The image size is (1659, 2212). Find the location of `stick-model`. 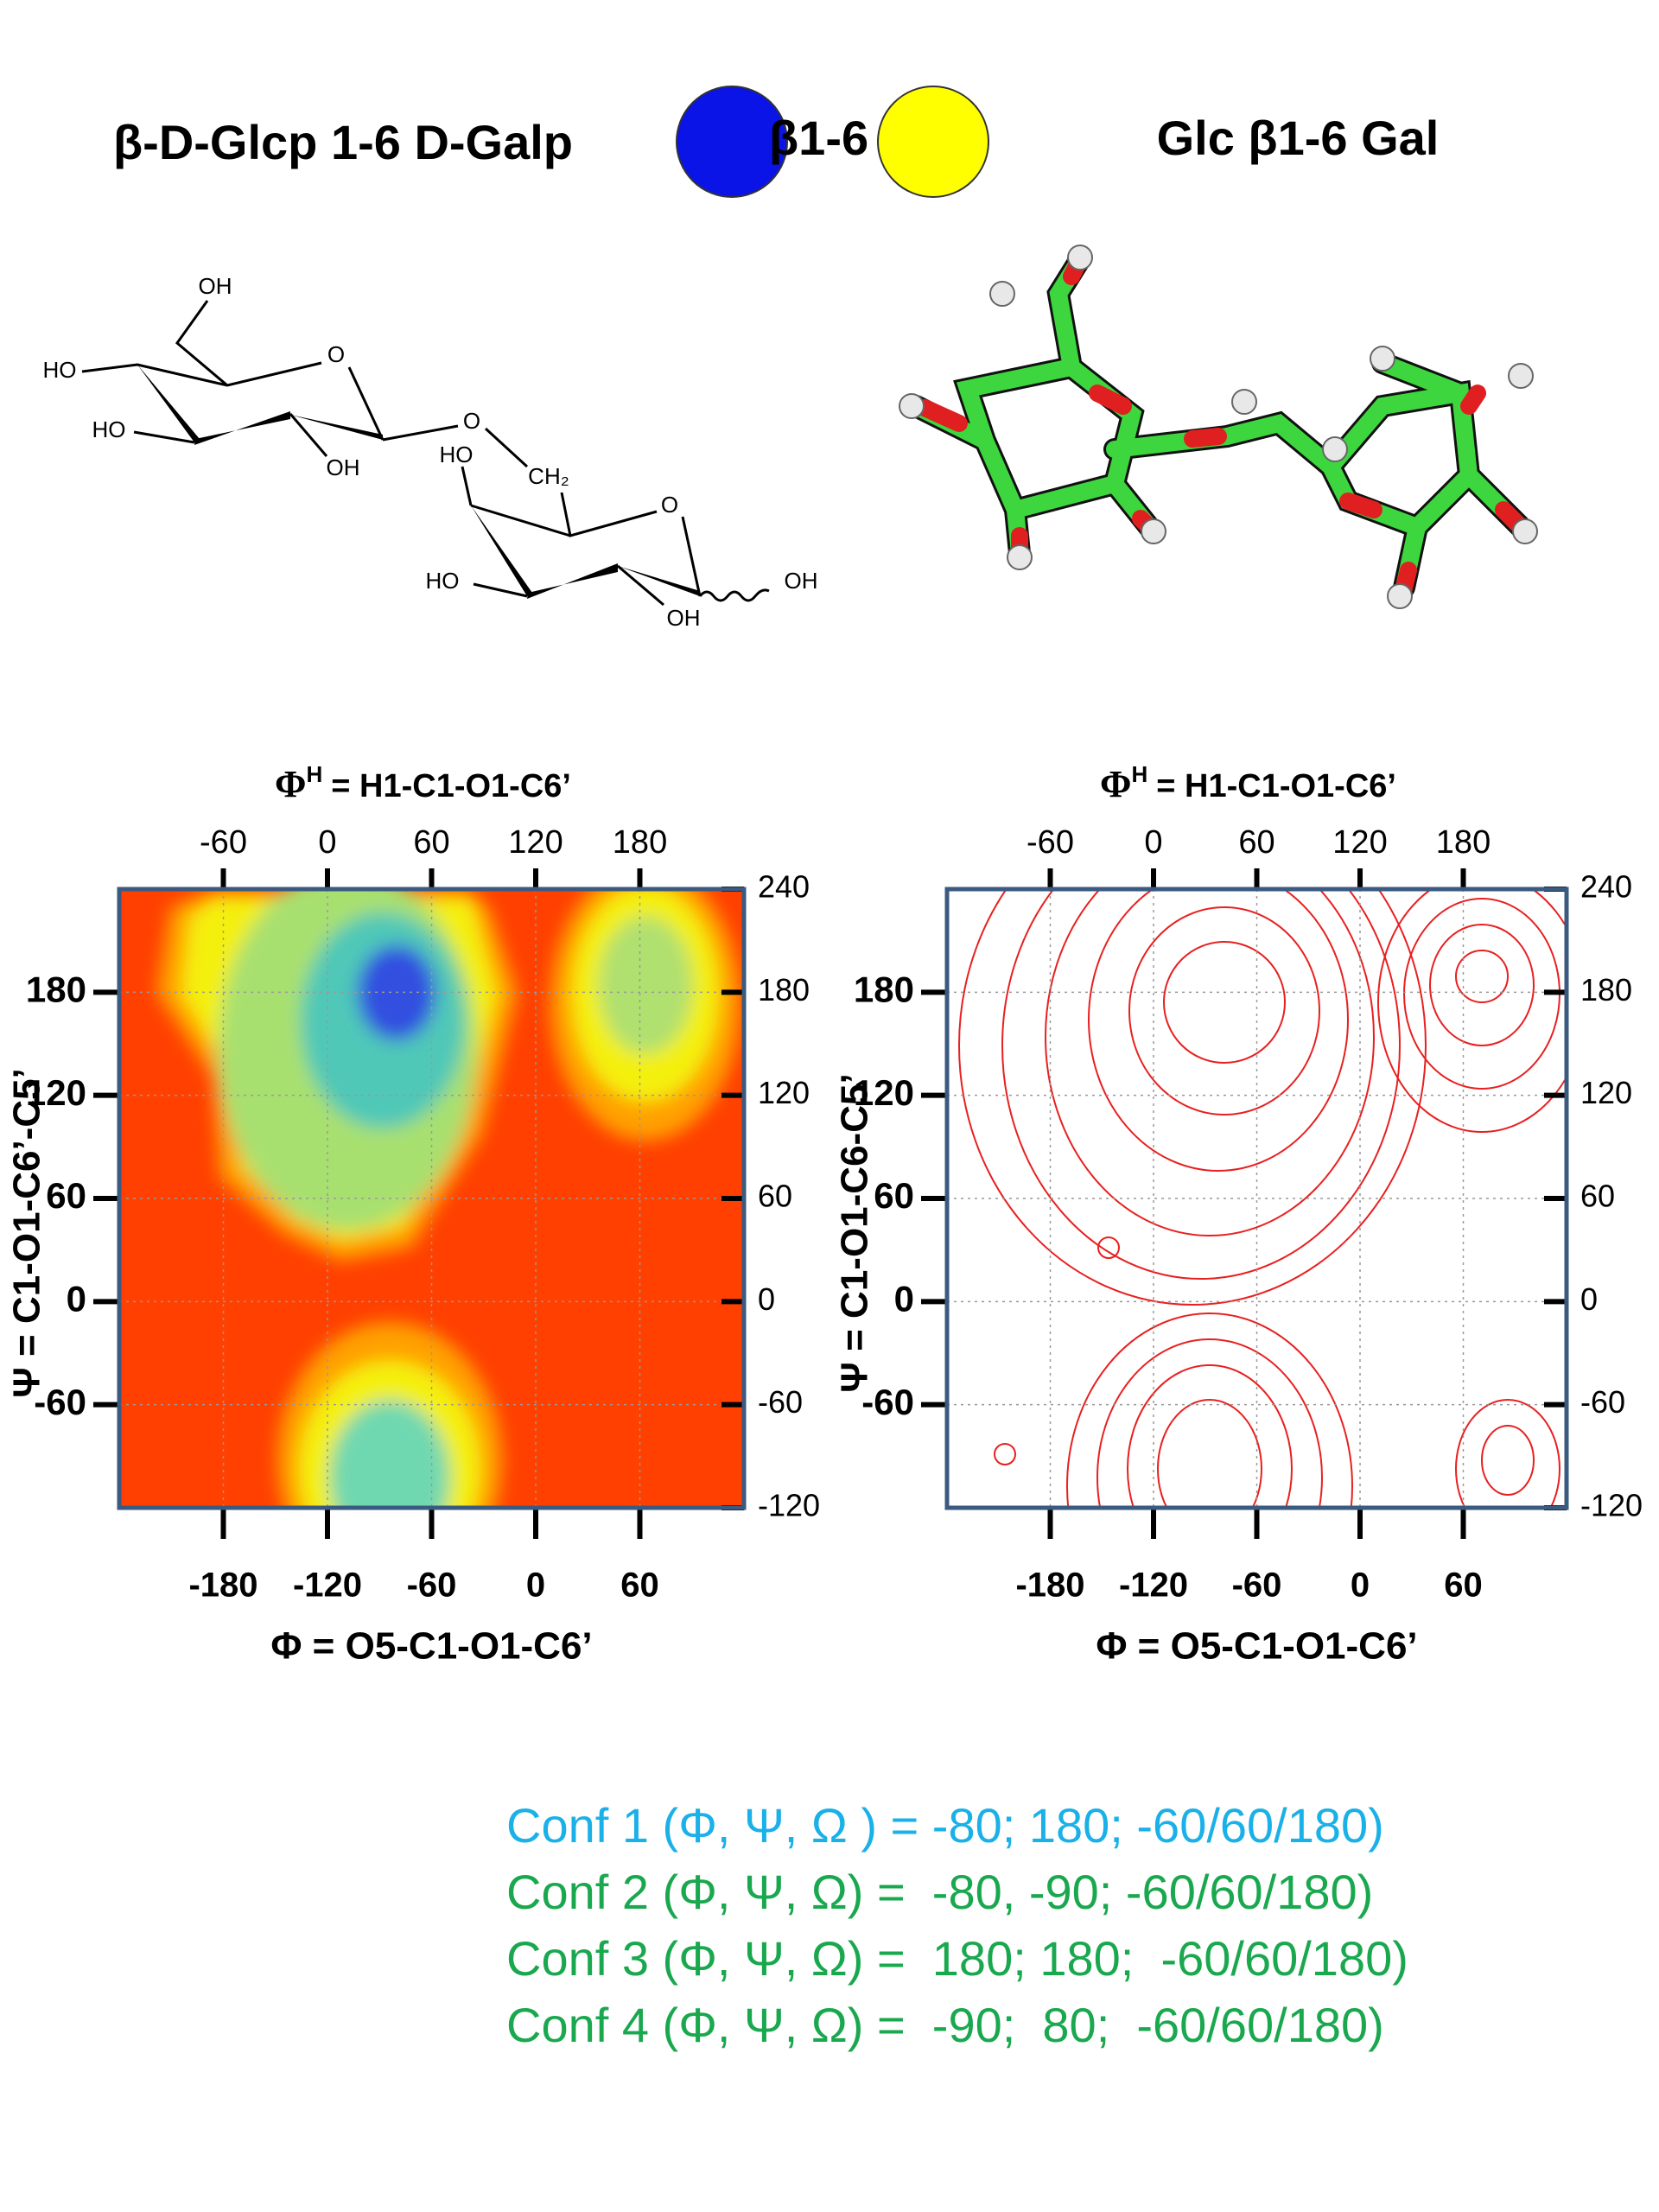

stick-model is located at coordinates (1218, 427).